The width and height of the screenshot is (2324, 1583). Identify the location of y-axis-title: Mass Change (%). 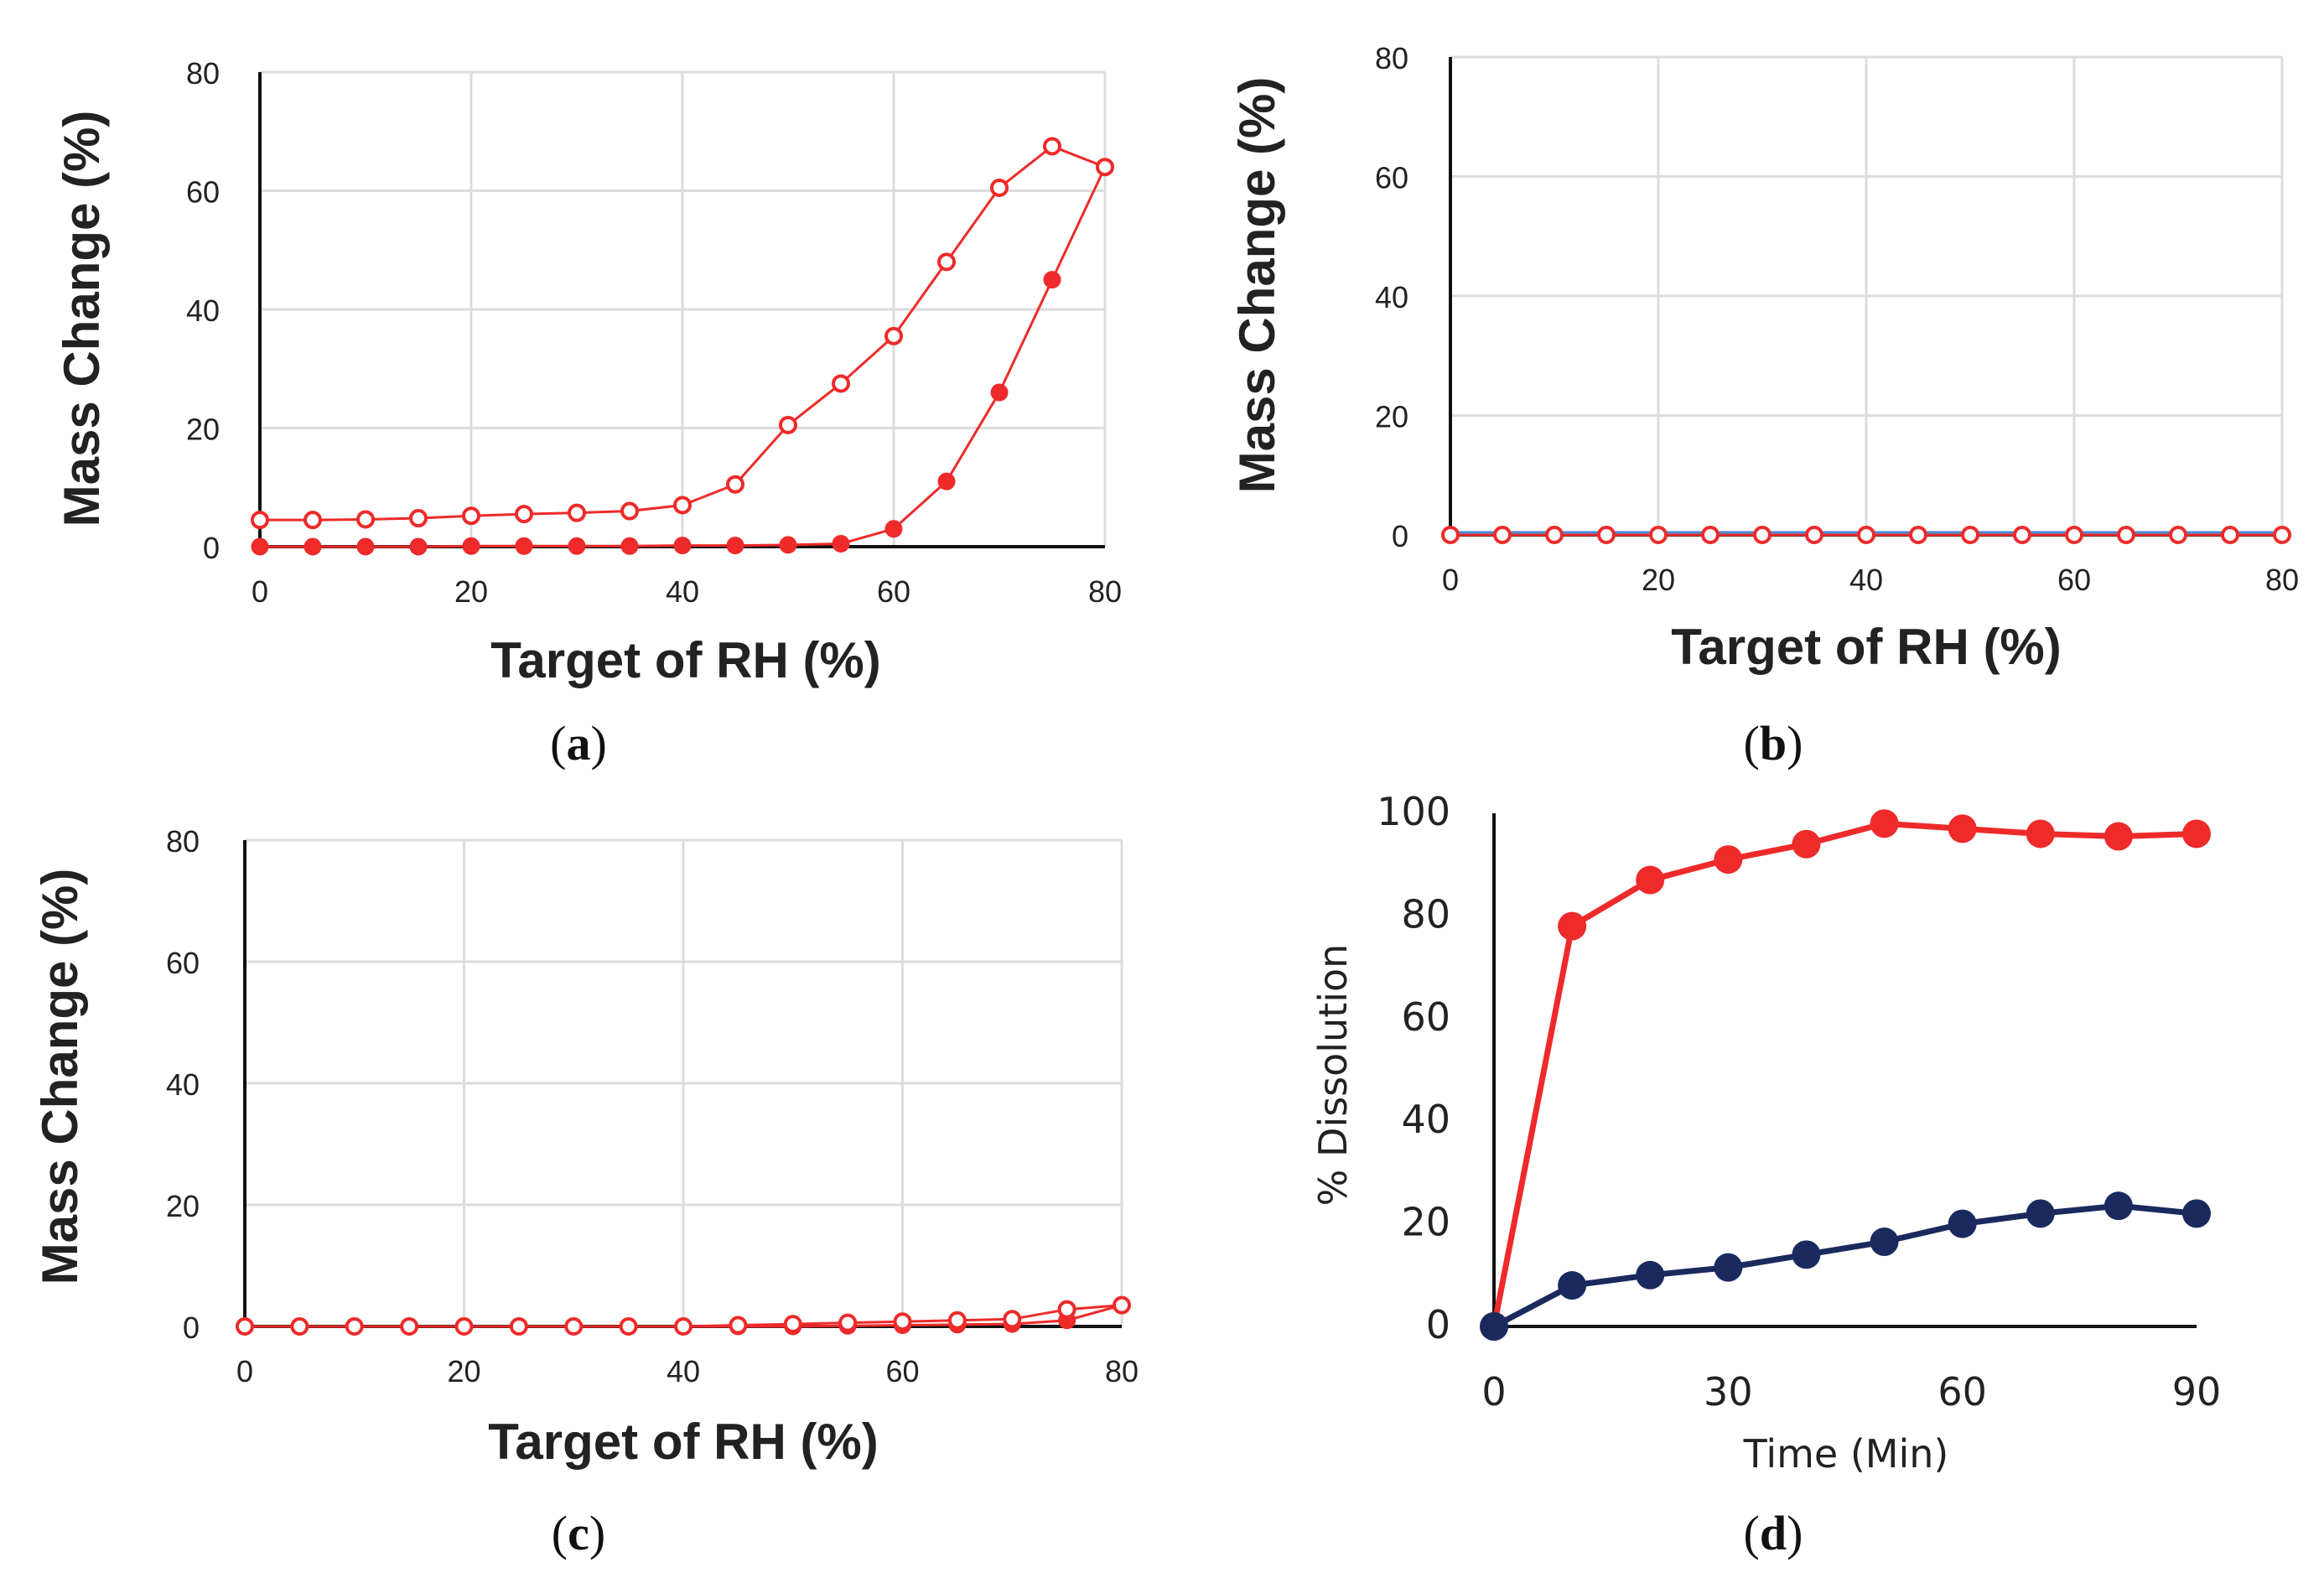
(60, 1077).